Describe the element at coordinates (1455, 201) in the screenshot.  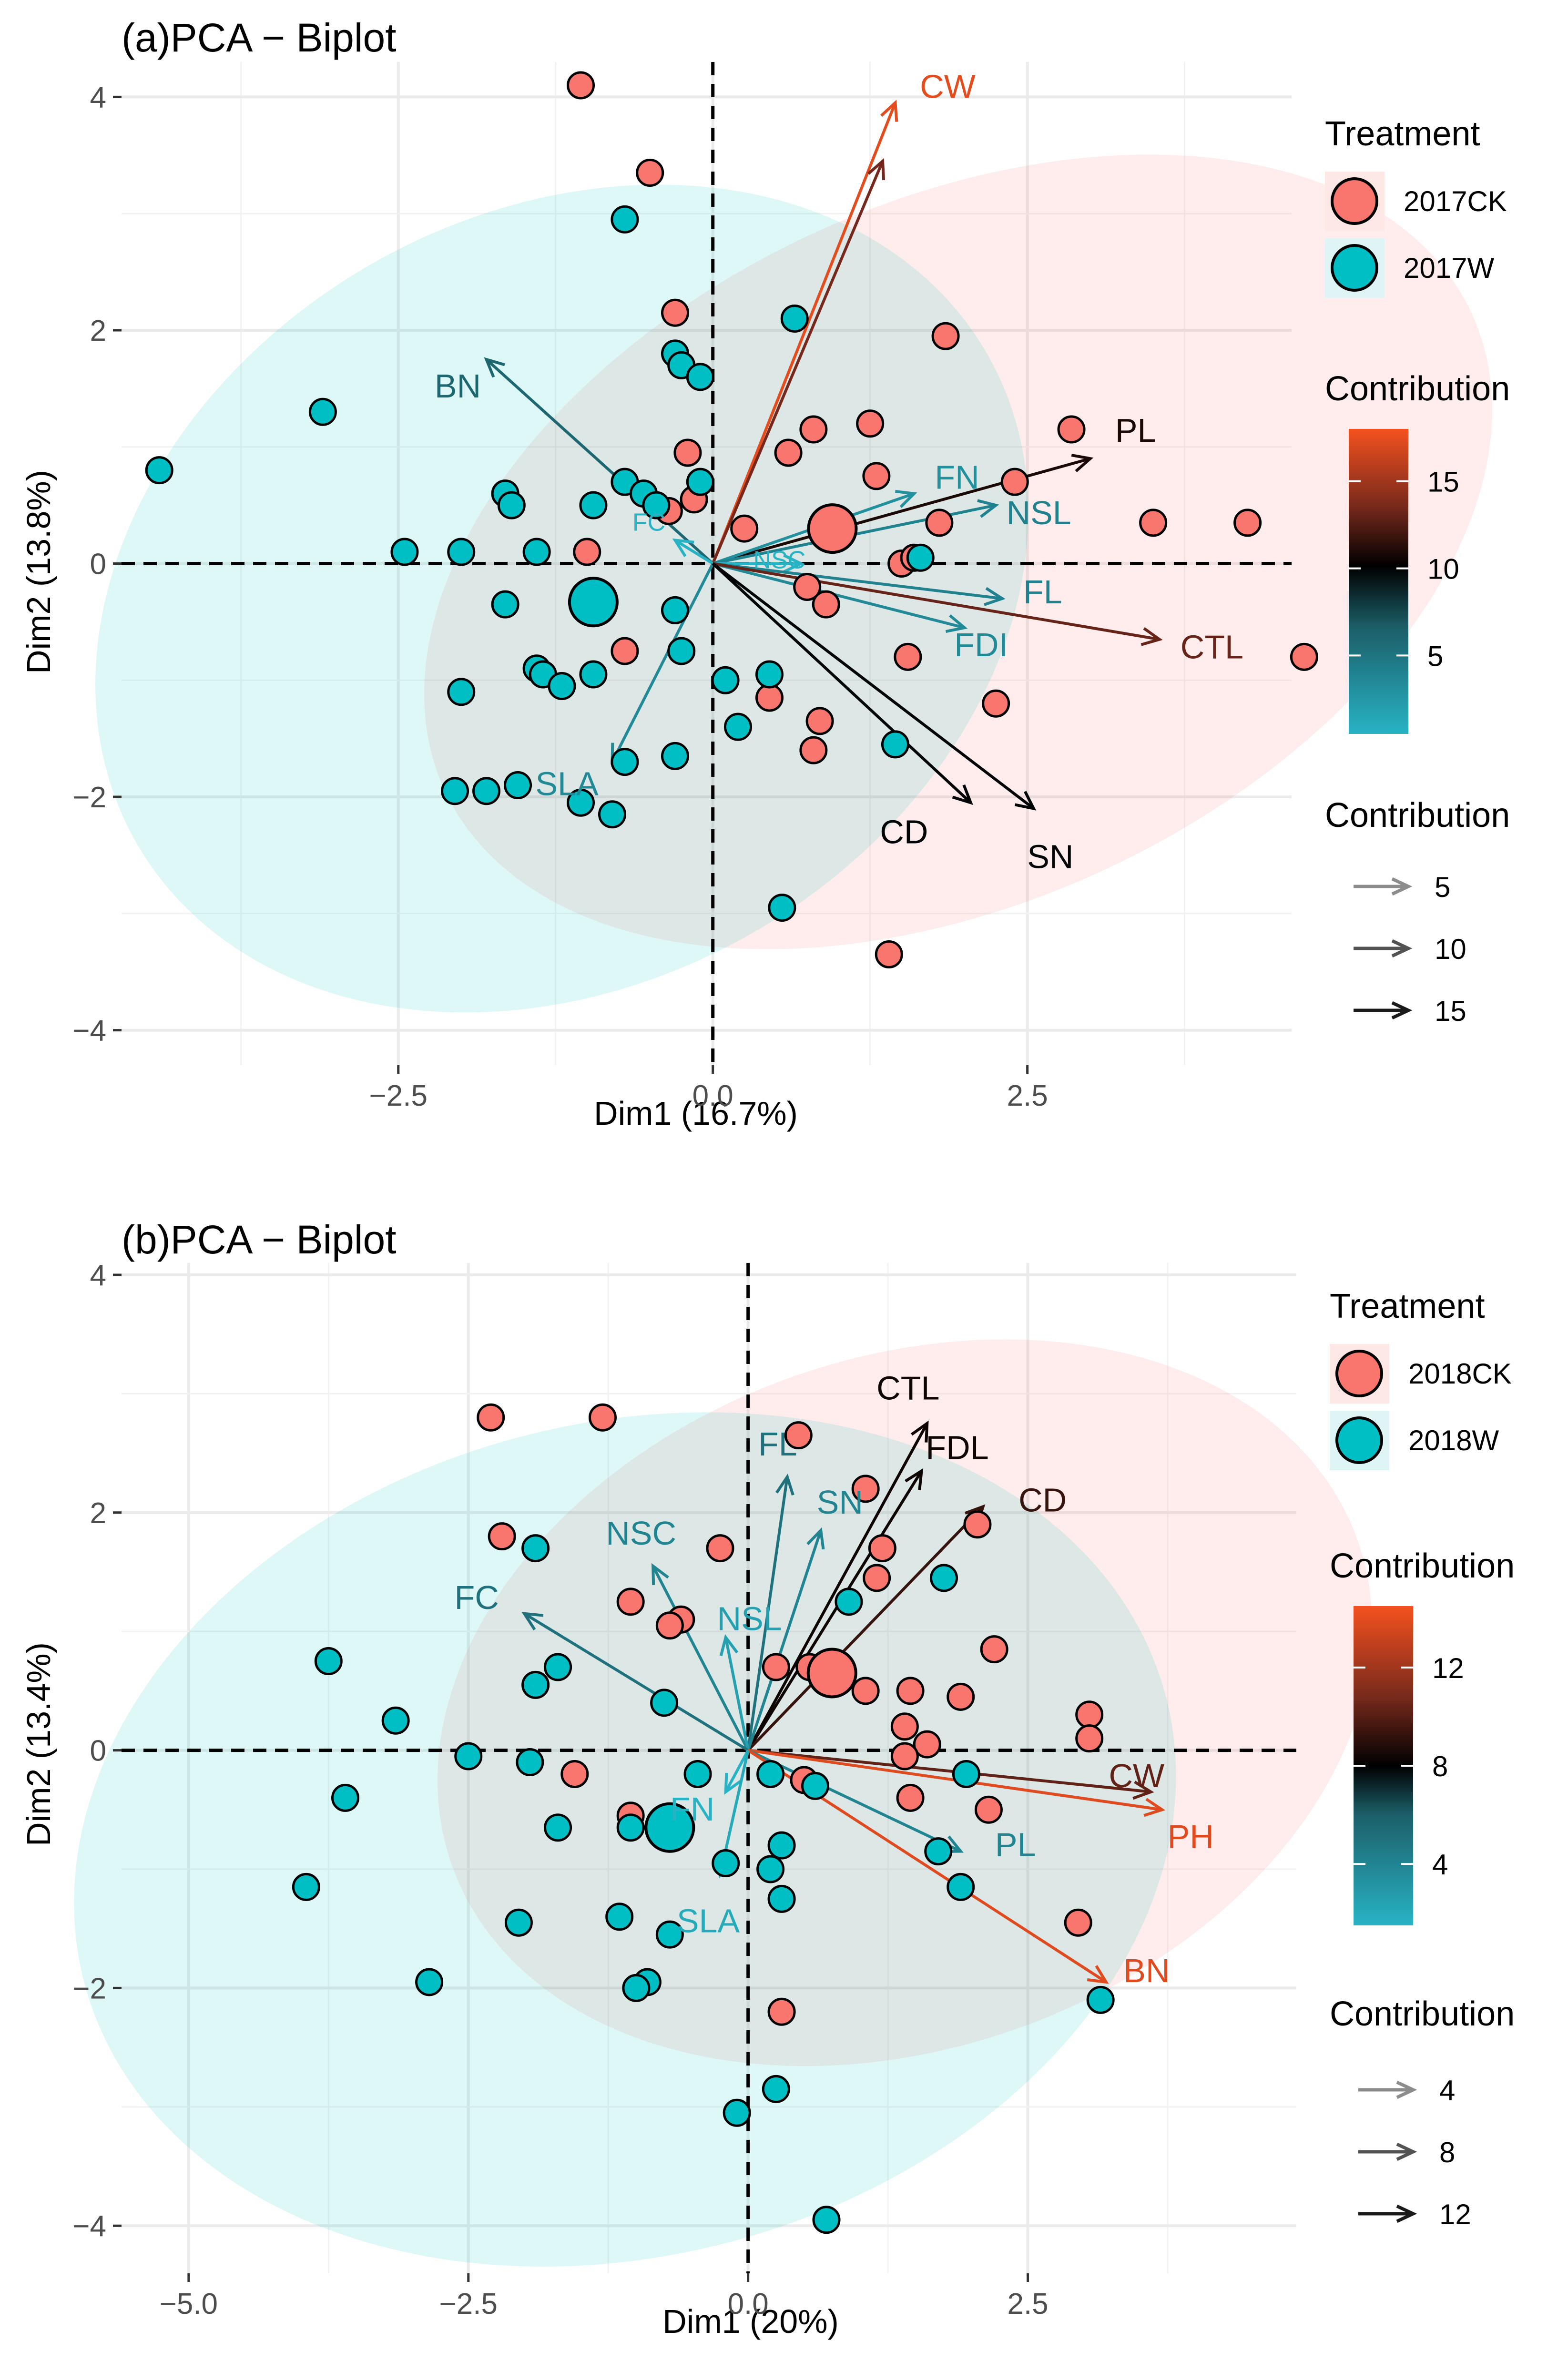
I see `legend-label-2017ck: 2017CK` at that location.